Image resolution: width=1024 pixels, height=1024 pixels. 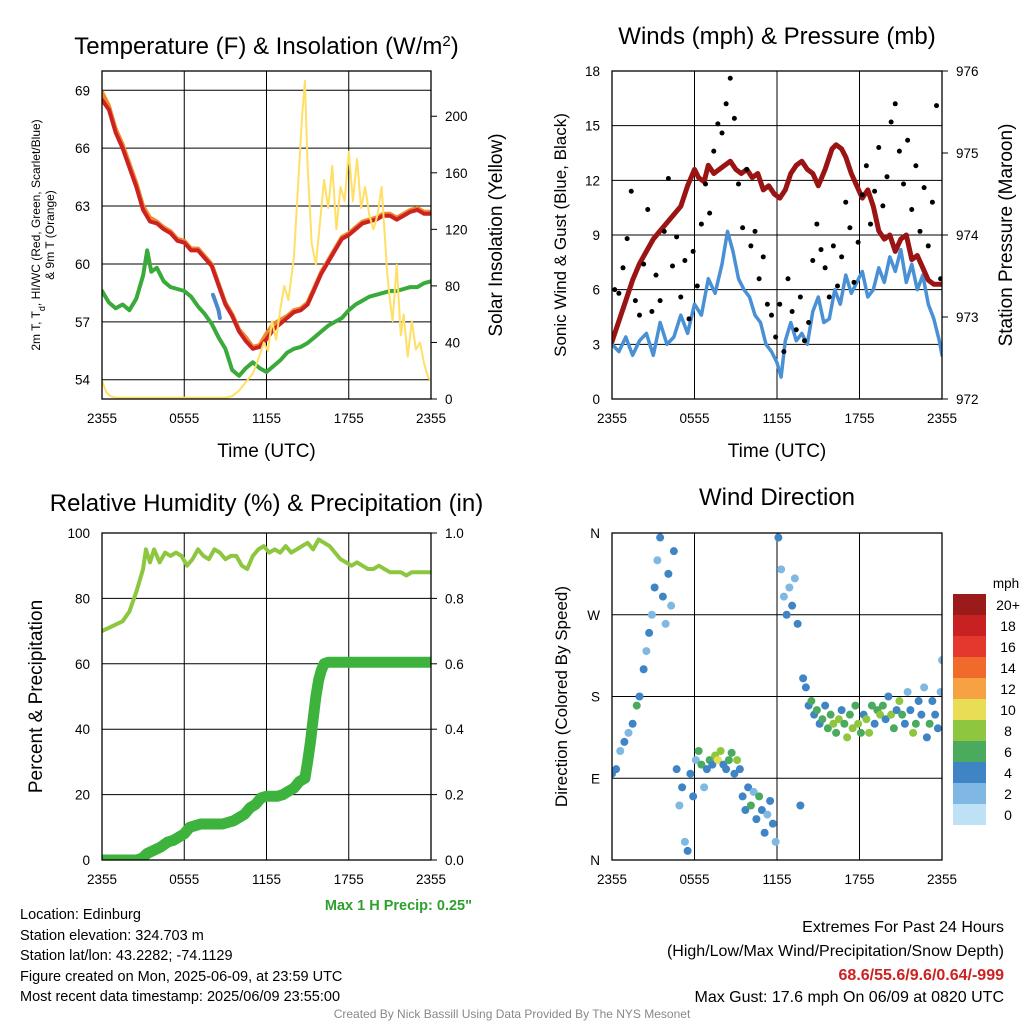 I want to click on y2-tick-label: 120, so click(x=456, y=229).